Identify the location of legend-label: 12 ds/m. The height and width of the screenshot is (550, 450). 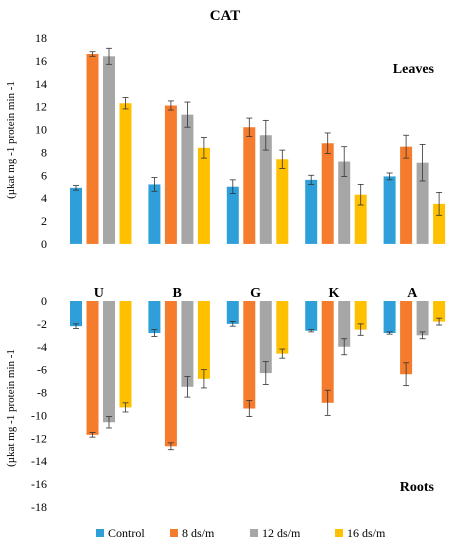
(281, 533).